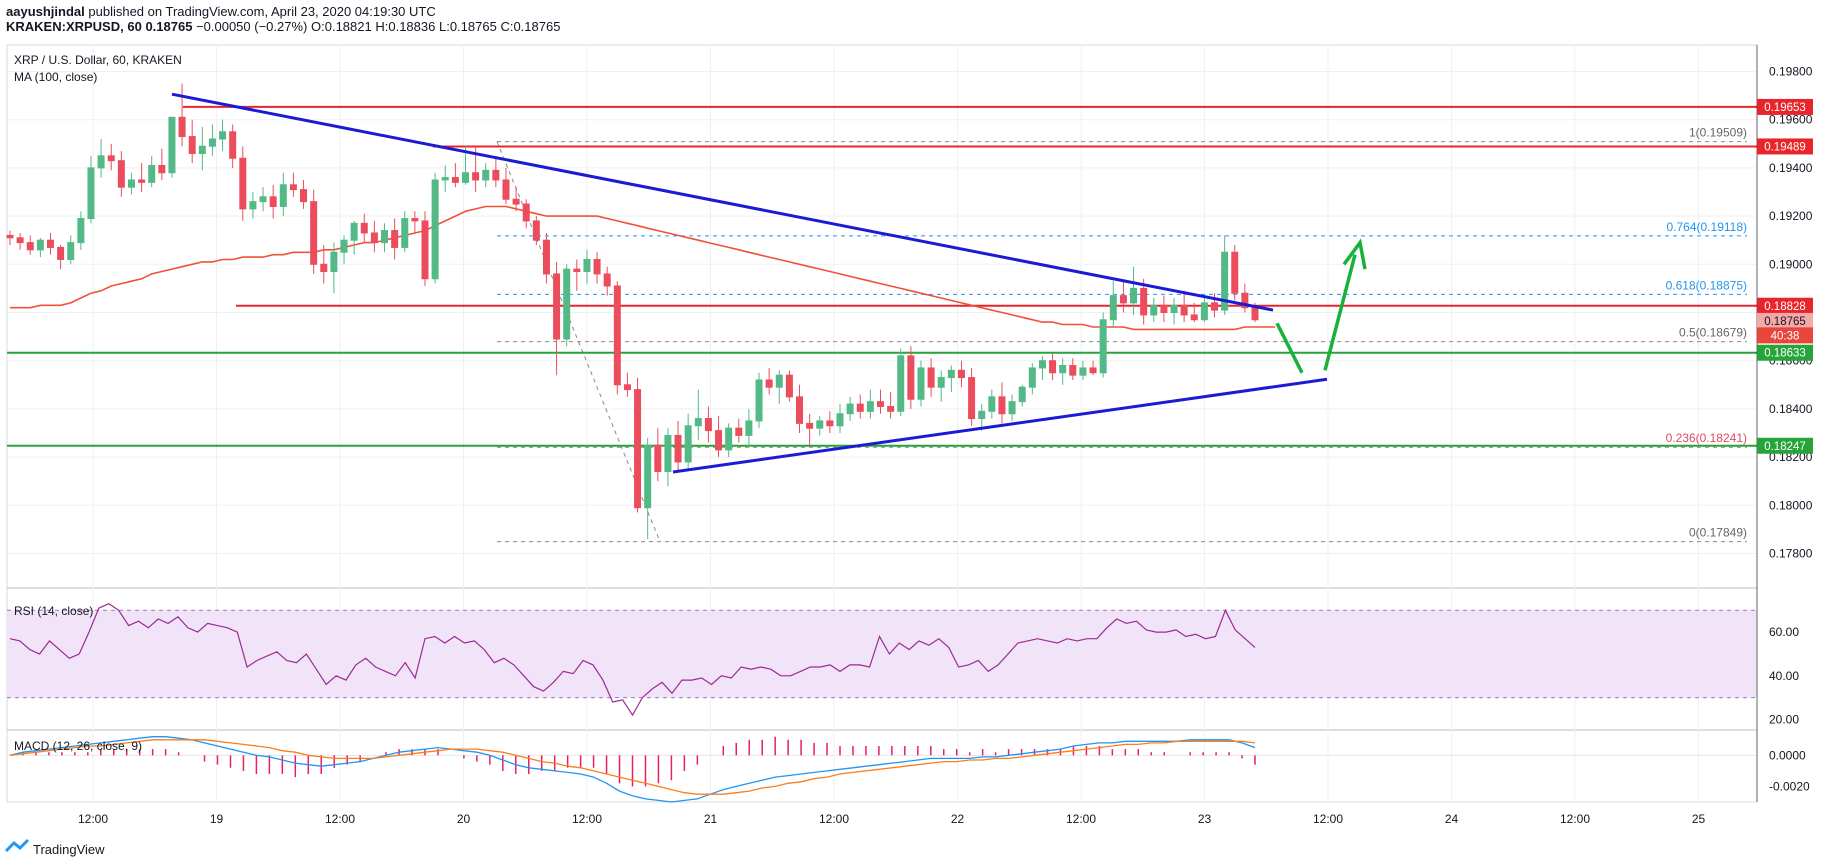 The image size is (1828, 868). What do you see at coordinates (507, 26) in the screenshot?
I see `close-label: C:` at bounding box center [507, 26].